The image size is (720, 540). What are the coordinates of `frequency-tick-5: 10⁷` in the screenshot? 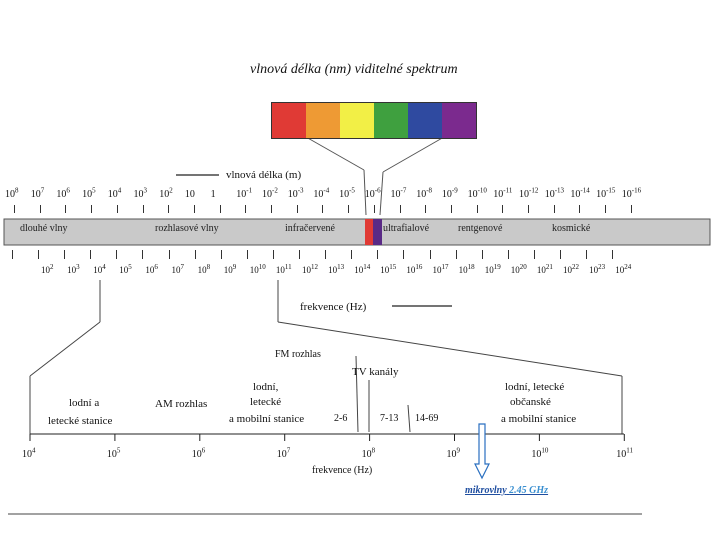 It's located at (178, 269).